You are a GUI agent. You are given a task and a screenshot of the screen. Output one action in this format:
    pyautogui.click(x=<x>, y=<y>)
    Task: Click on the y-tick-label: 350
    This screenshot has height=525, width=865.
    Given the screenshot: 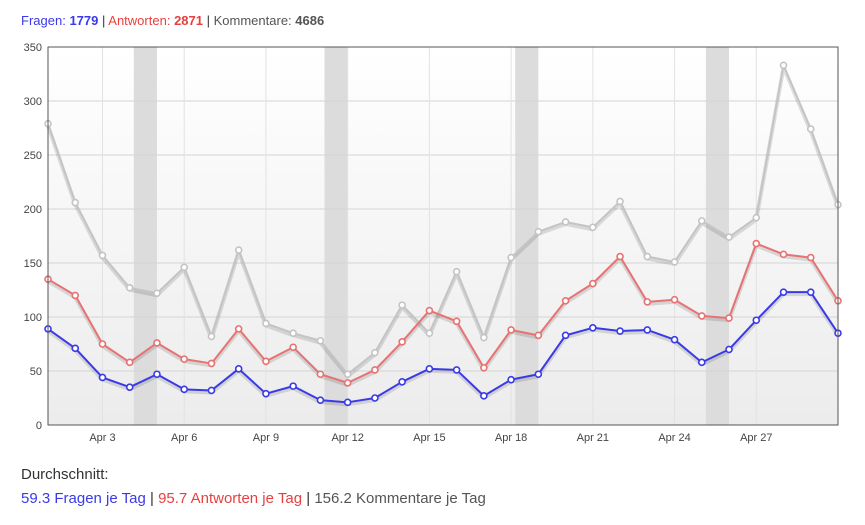 What is the action you would take?
    pyautogui.click(x=33, y=48)
    